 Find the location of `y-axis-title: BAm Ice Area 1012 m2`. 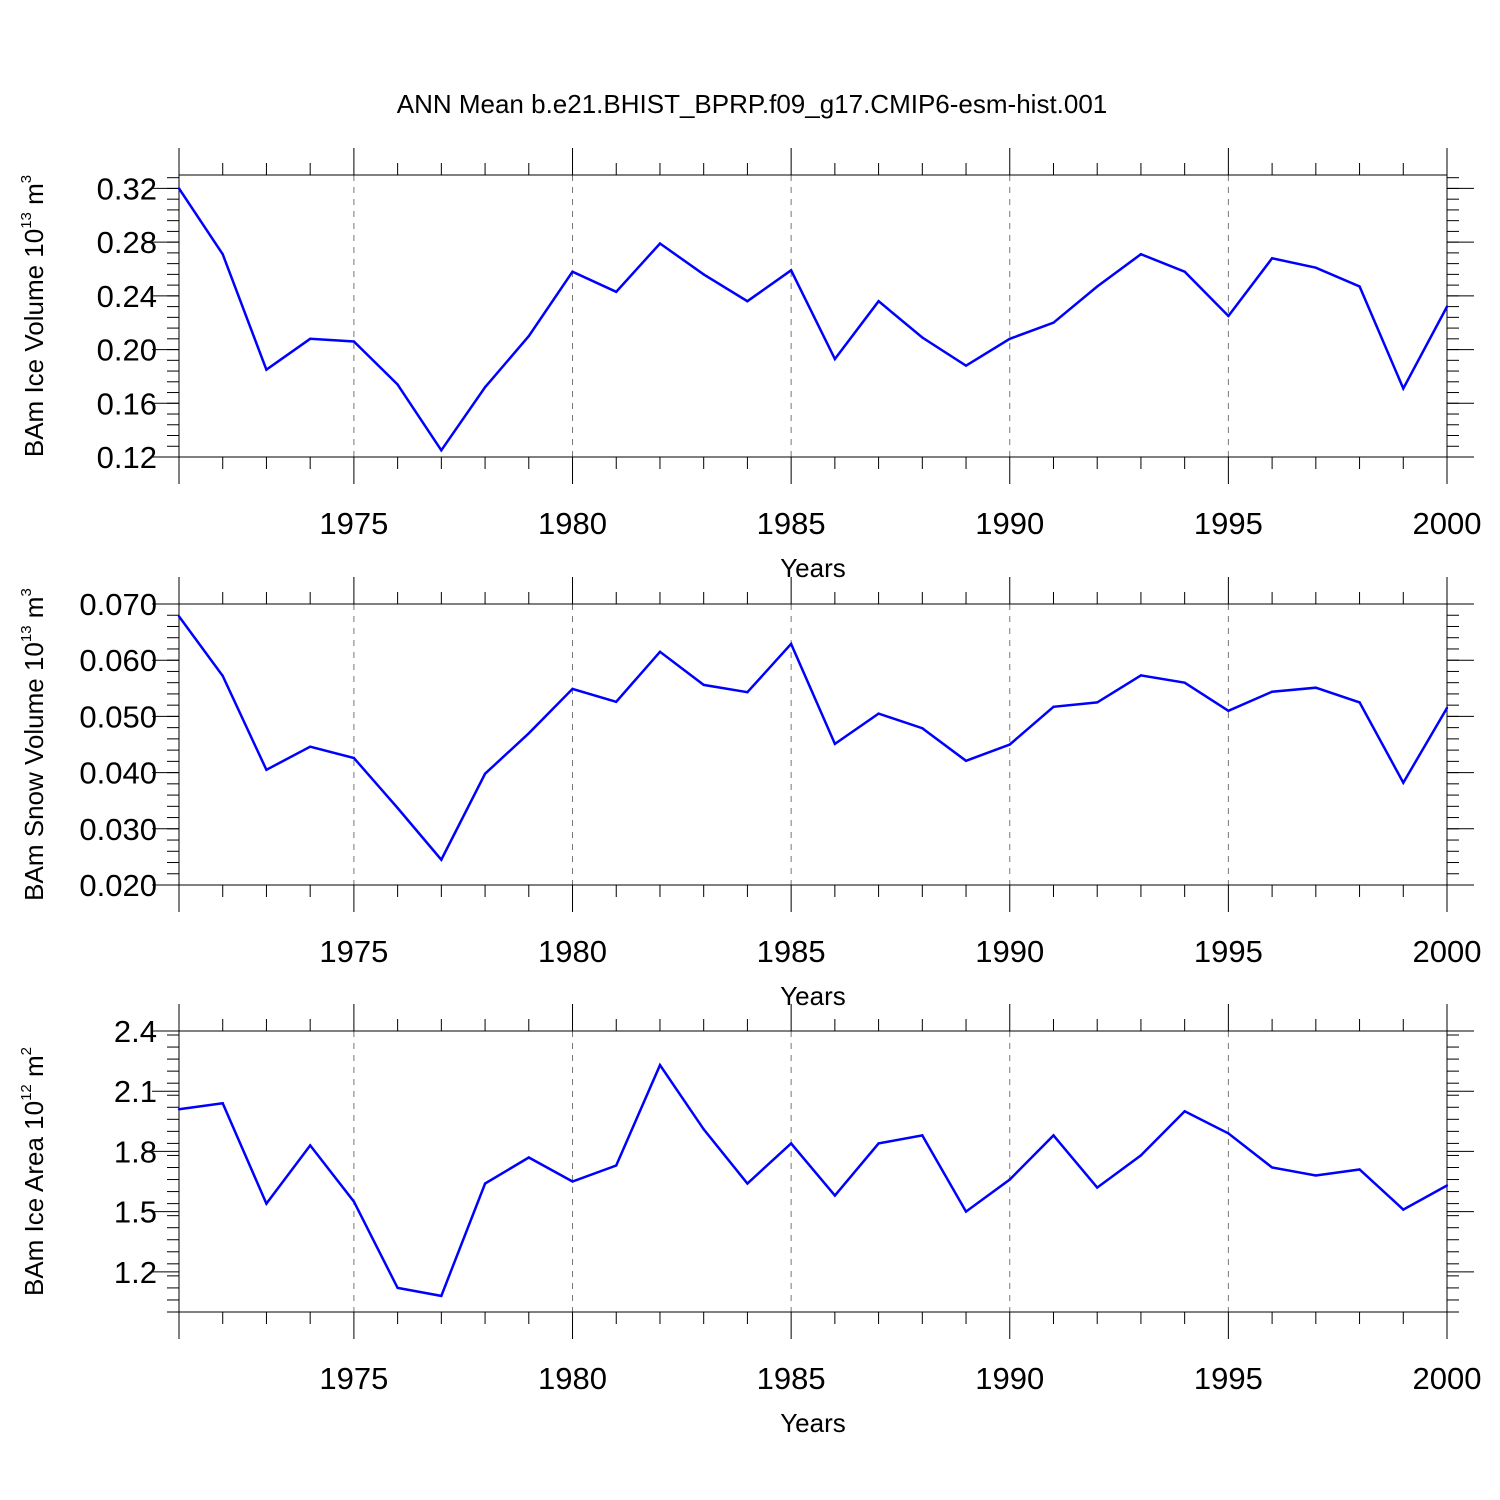

y-axis-title: BAm Ice Area 1012 m2 is located at coordinates (33, 1171).